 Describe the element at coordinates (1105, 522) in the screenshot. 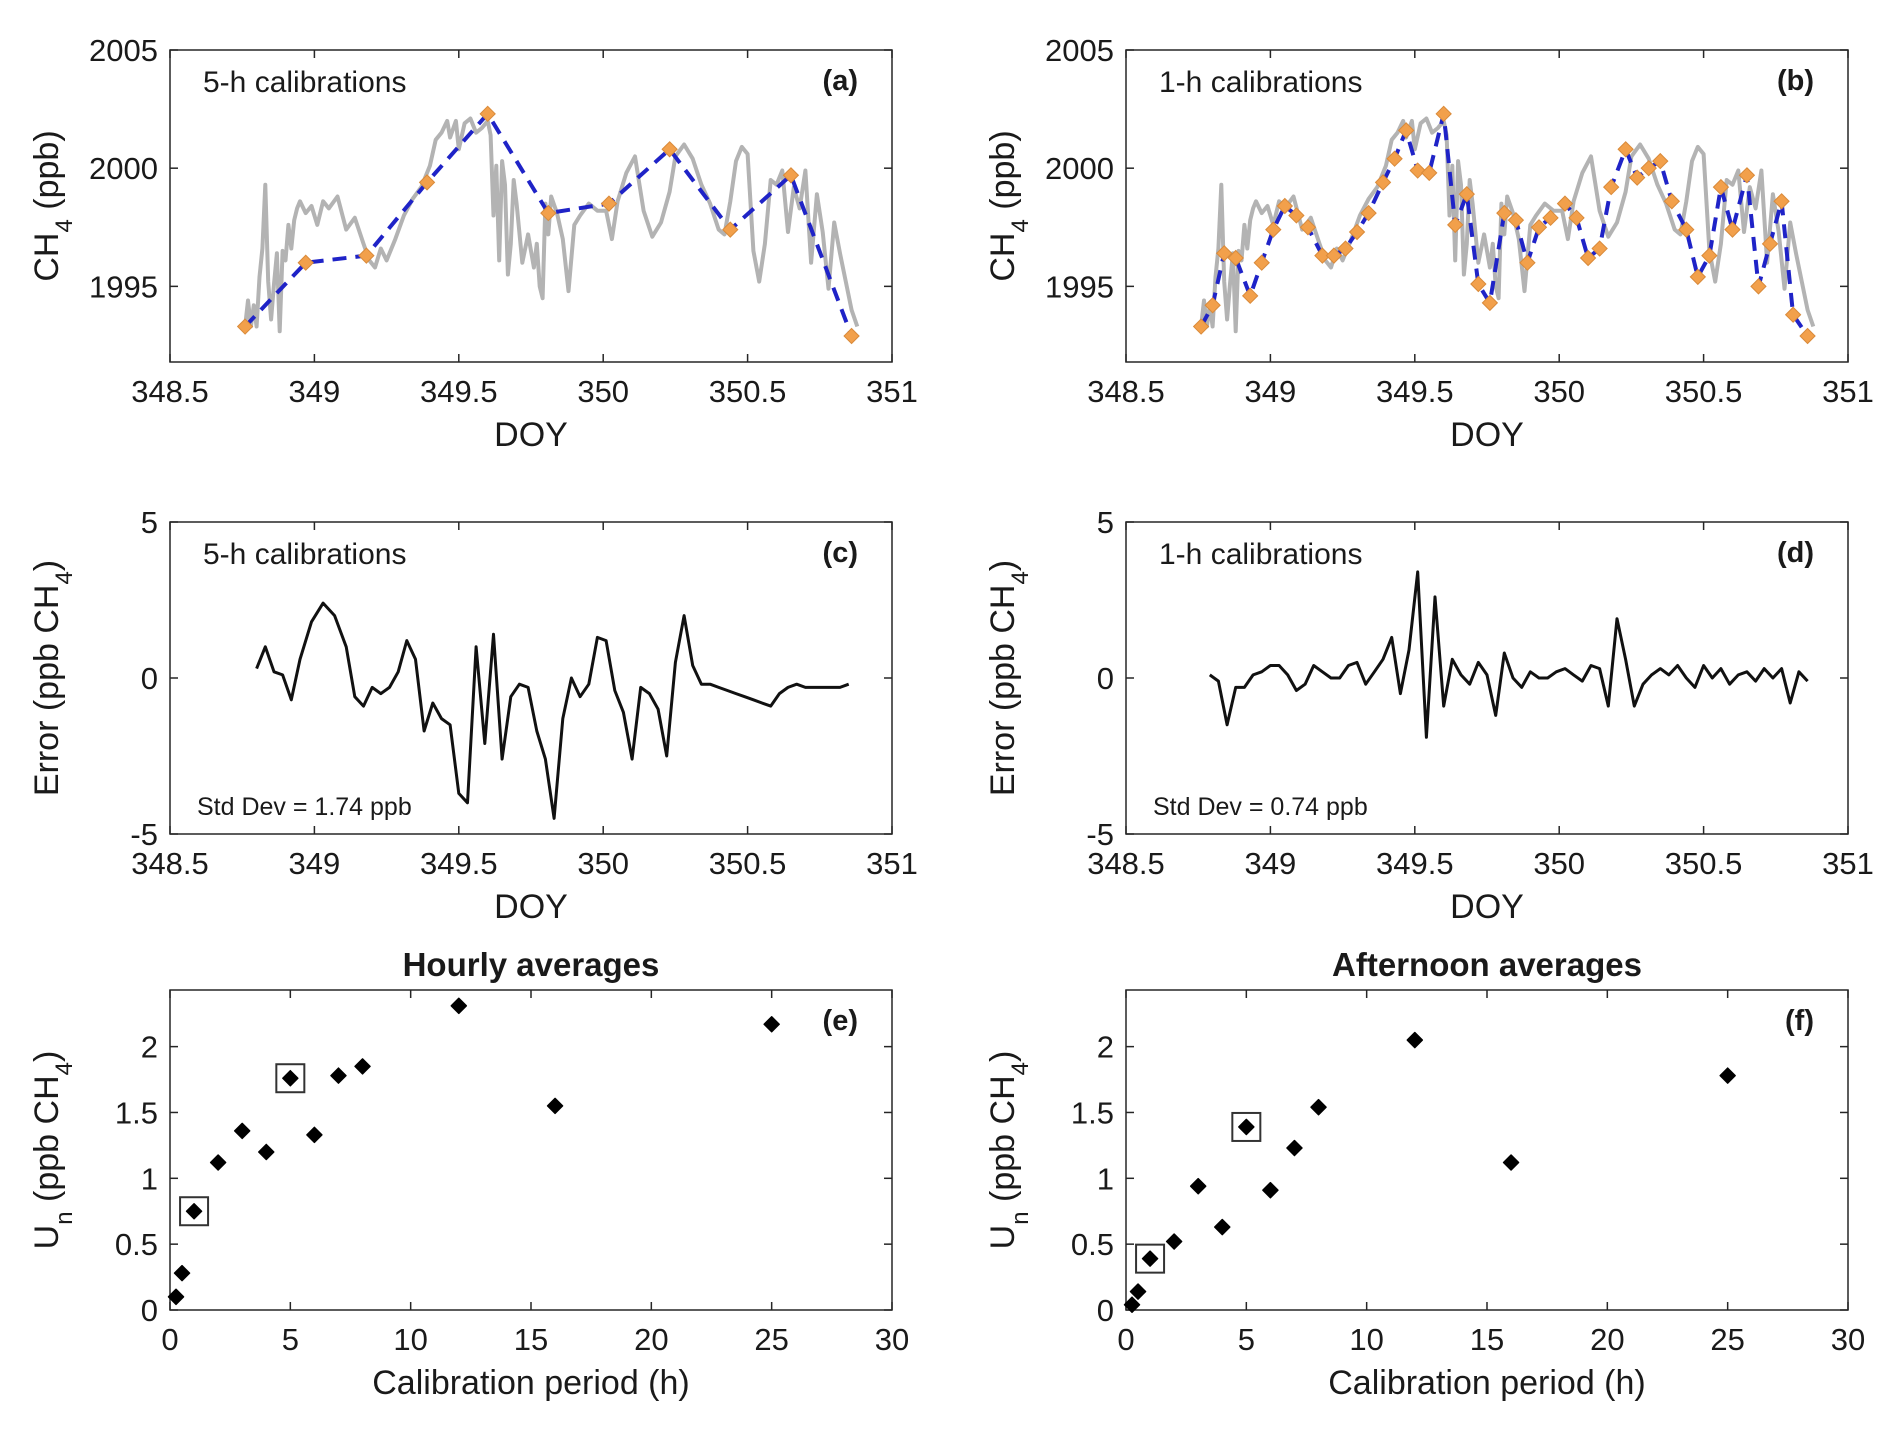

I see `y-tick-label: 5` at that location.